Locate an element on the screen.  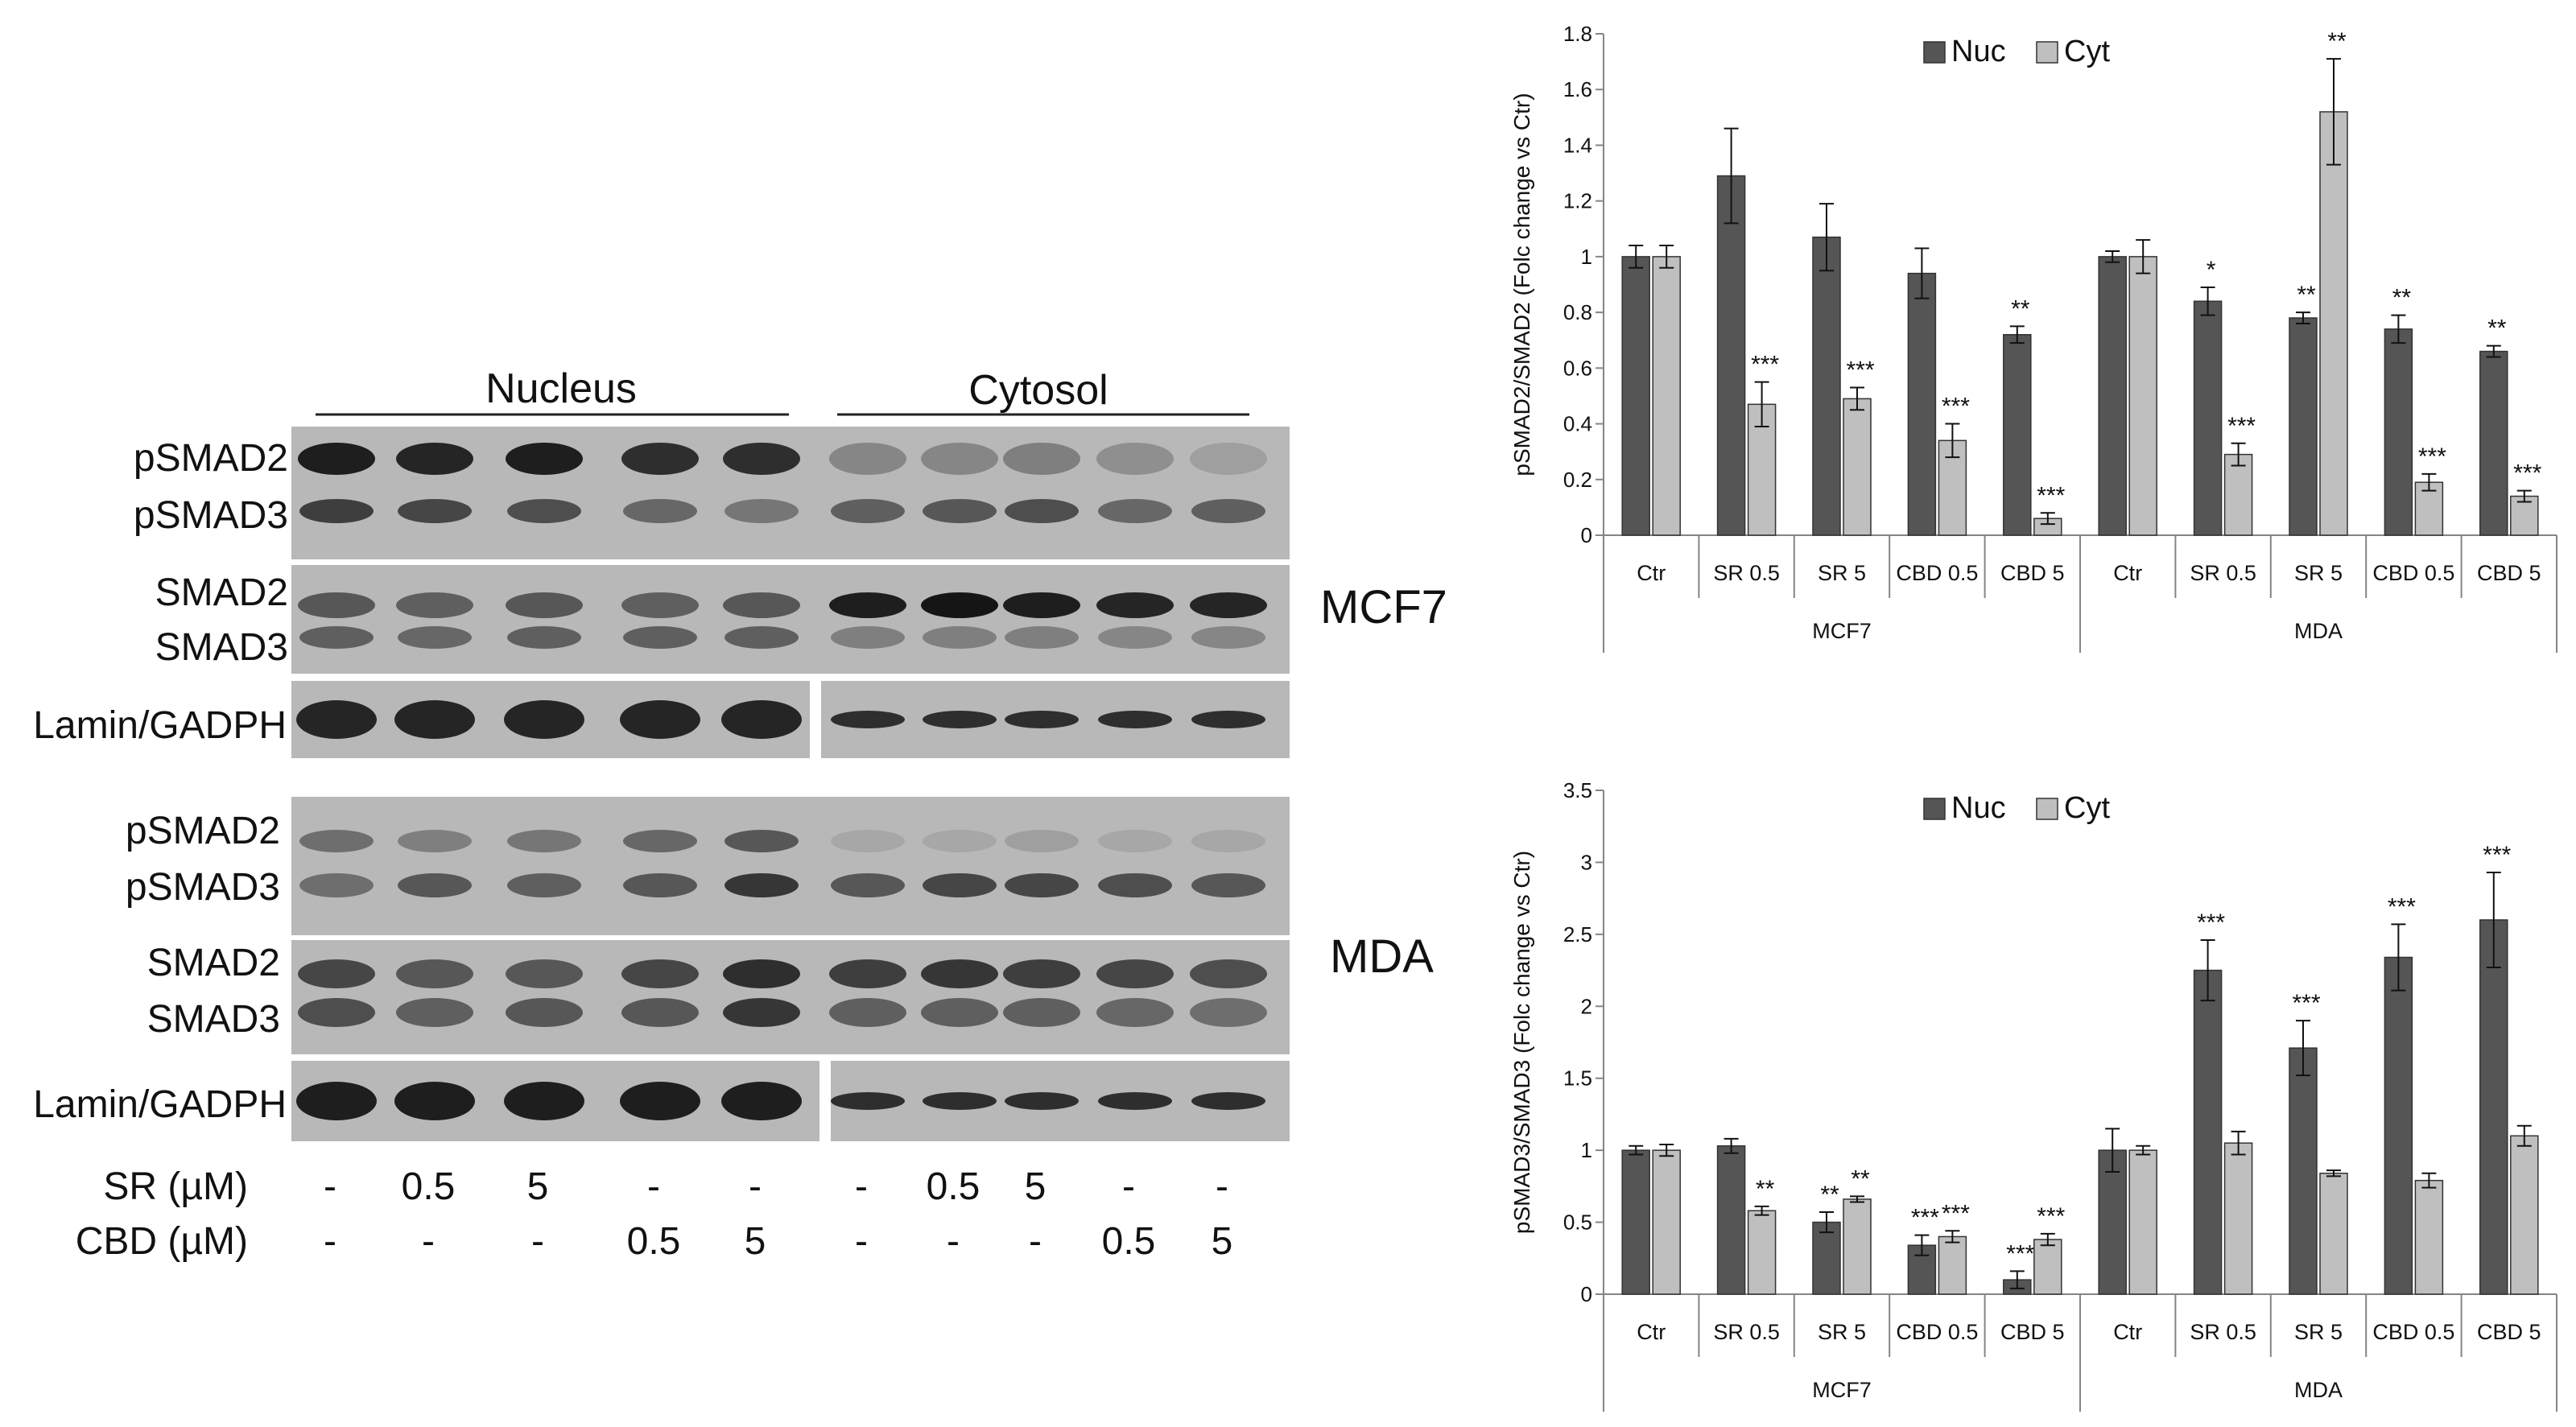
y-axis-label: pSMAD3/SMAD3 (Folc change vs Ctr) is located at coordinates (1521, 1042).